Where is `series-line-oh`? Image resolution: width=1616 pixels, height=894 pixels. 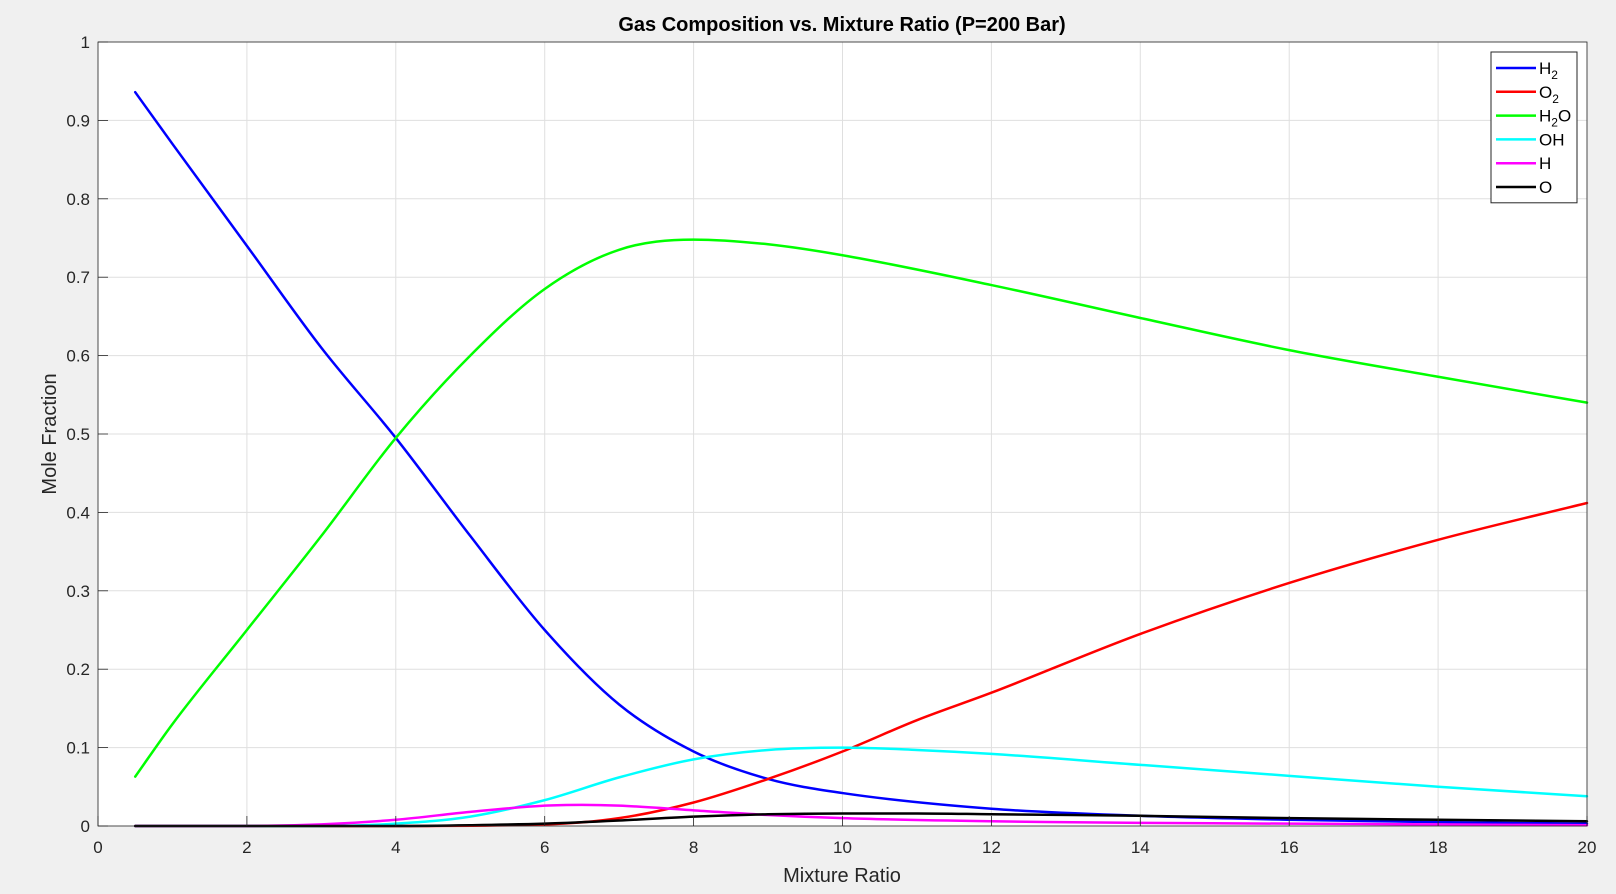
series-line-oh is located at coordinates (861, 787).